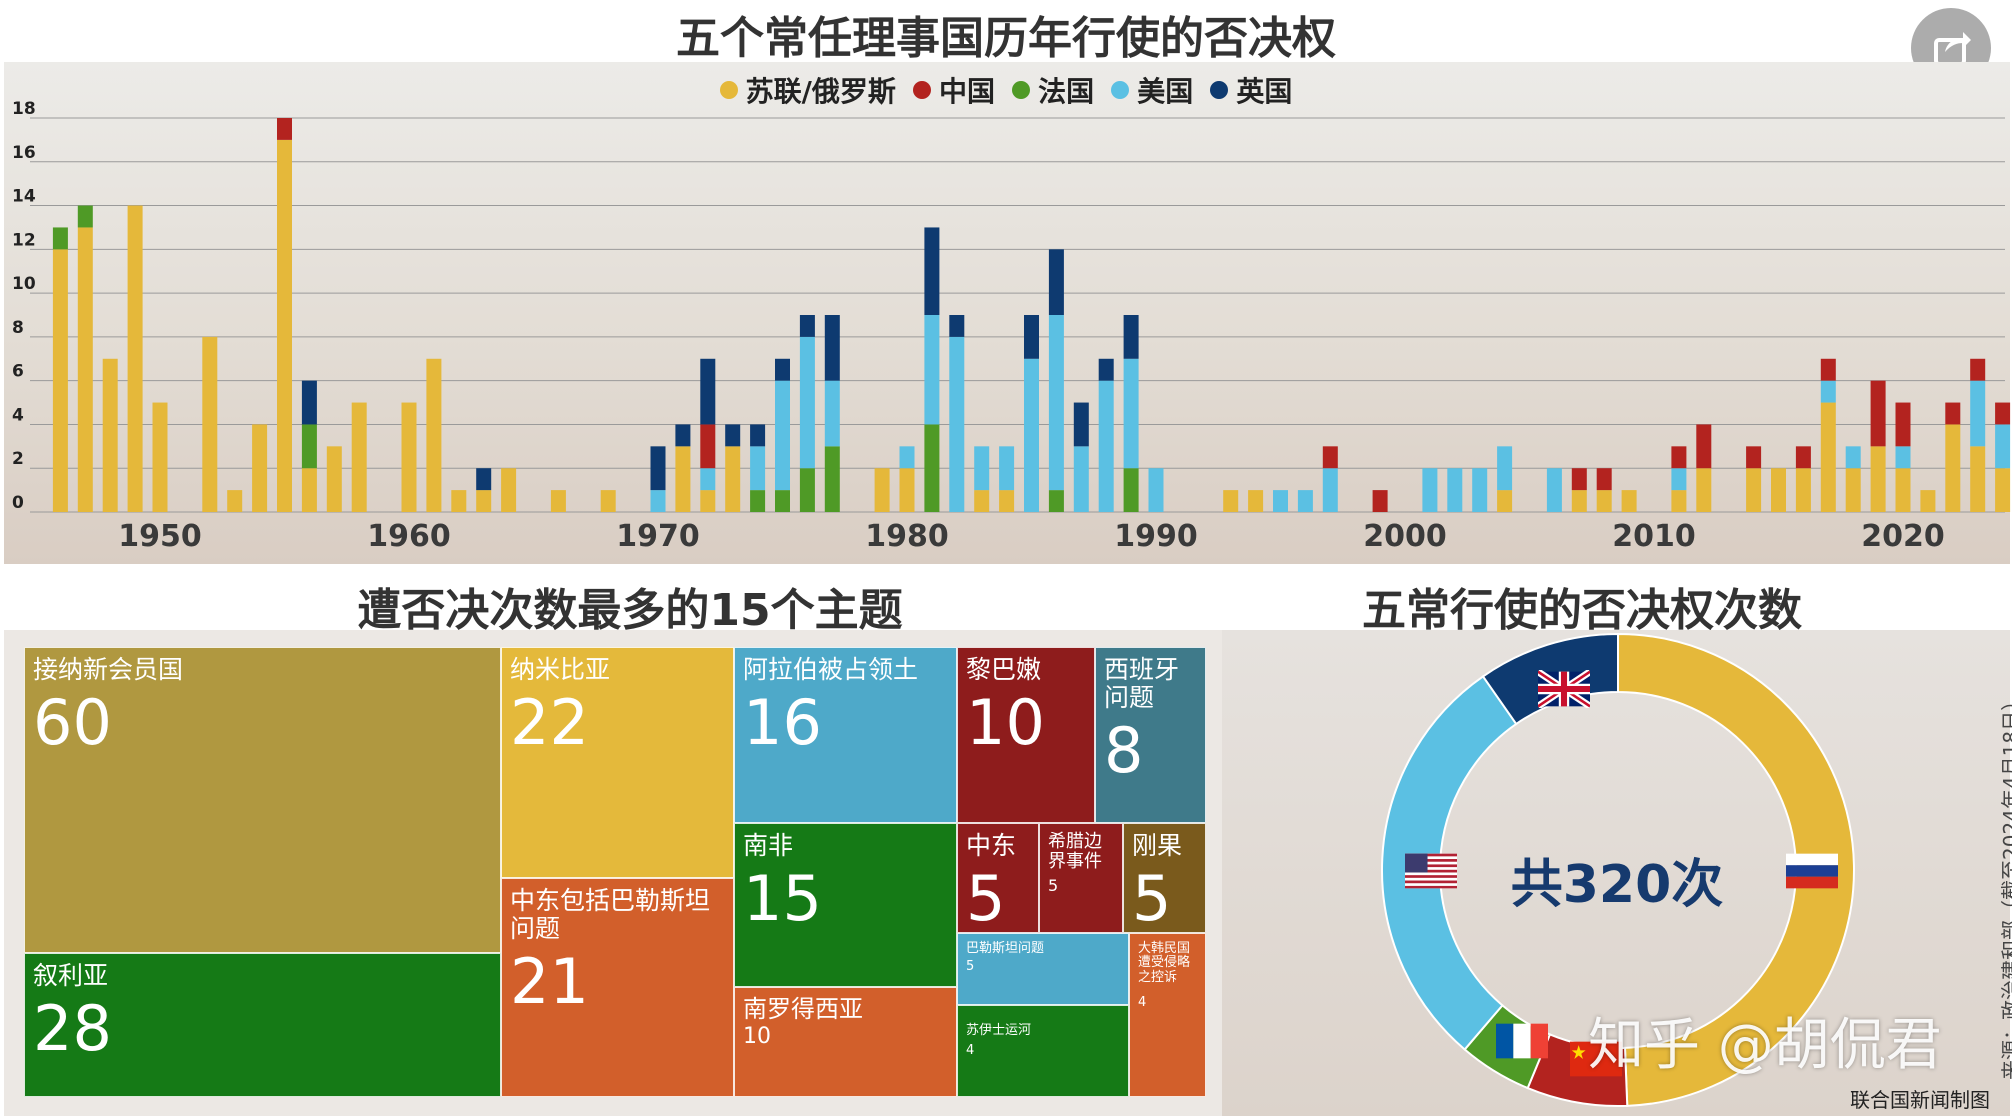 The image size is (2012, 1120). I want to click on treemap-cell: 大韩民国遭受侵略之控诉 4, so click(1167, 1015).